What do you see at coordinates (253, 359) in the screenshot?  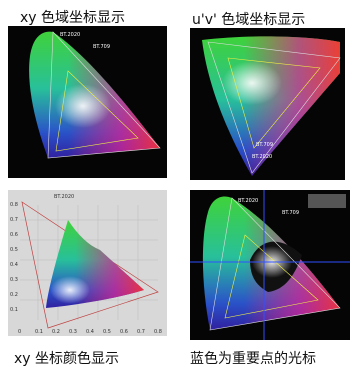 I see `caption: 蓝色为重要点的光标` at bounding box center [253, 359].